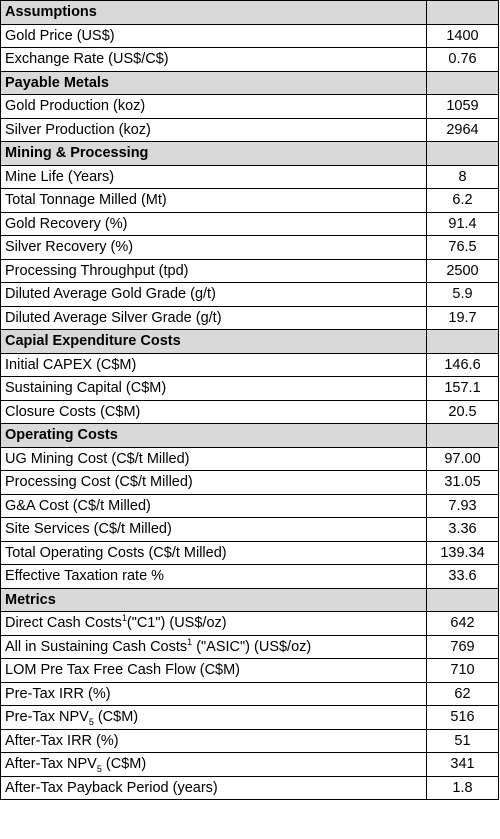  Describe the element at coordinates (60, 176) in the screenshot. I see `row-label-text: Mine Life (Years)` at that location.